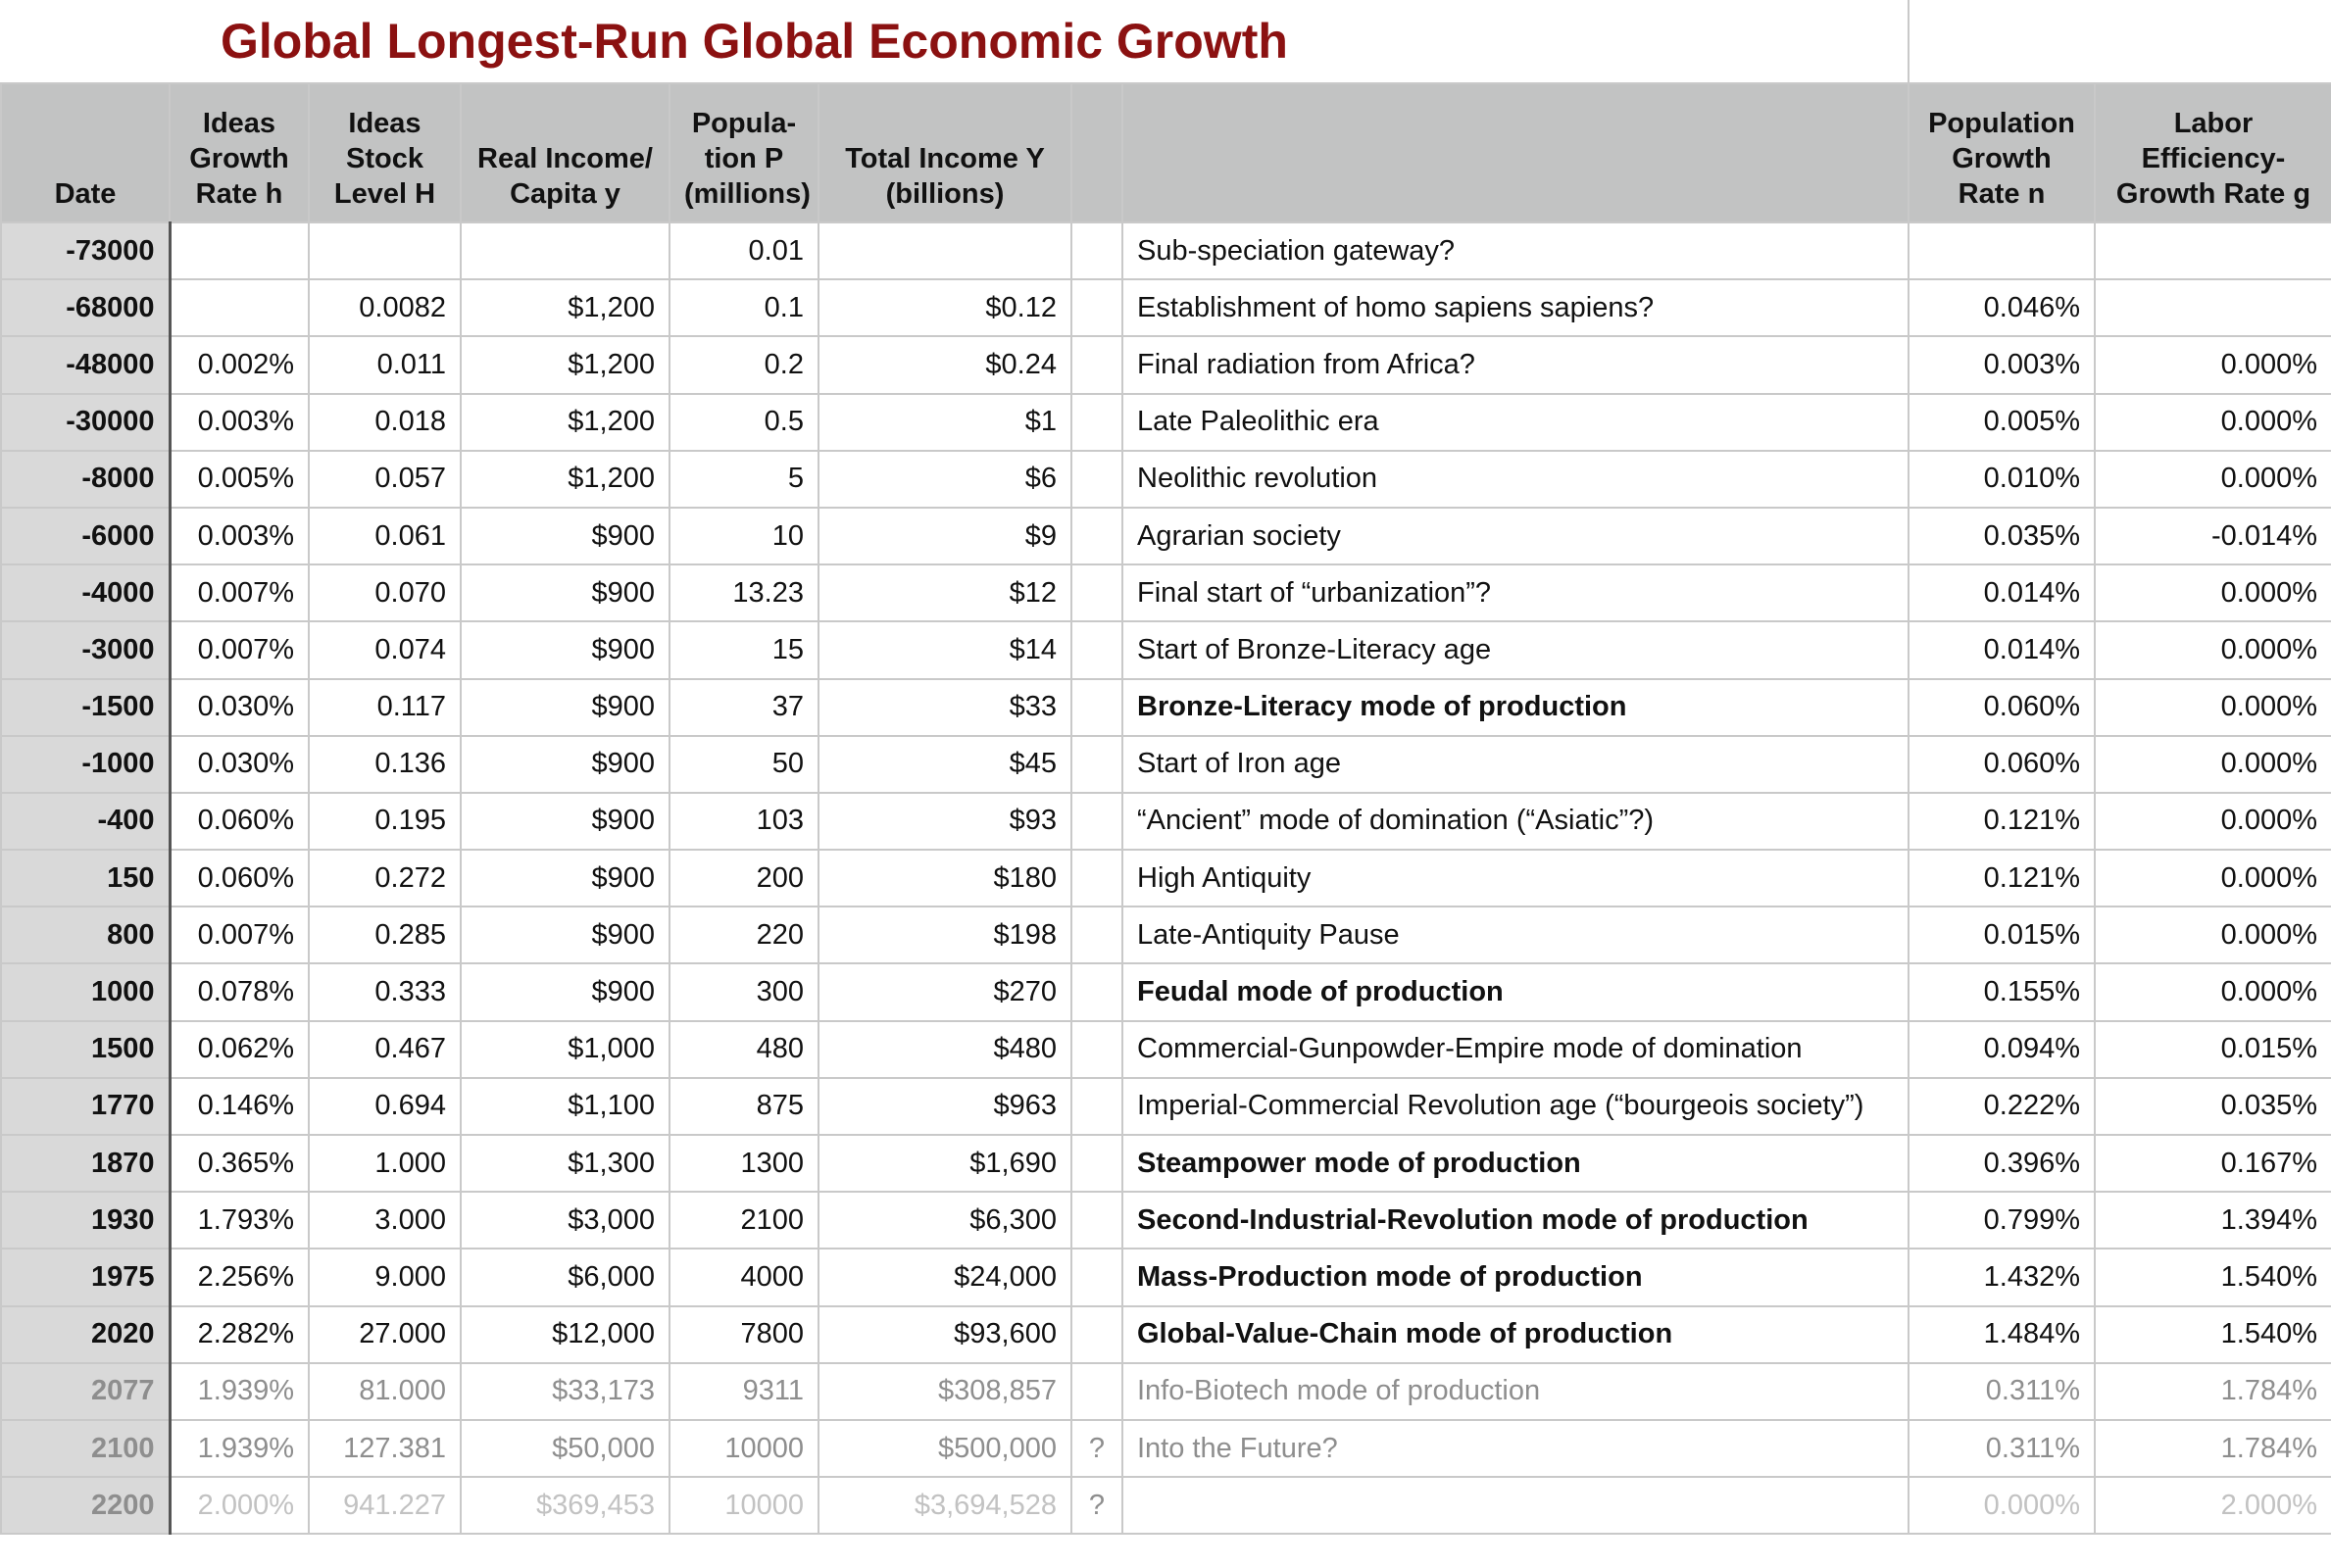  What do you see at coordinates (945, 1220) in the screenshot?
I see `cell-total-income: $6,300` at bounding box center [945, 1220].